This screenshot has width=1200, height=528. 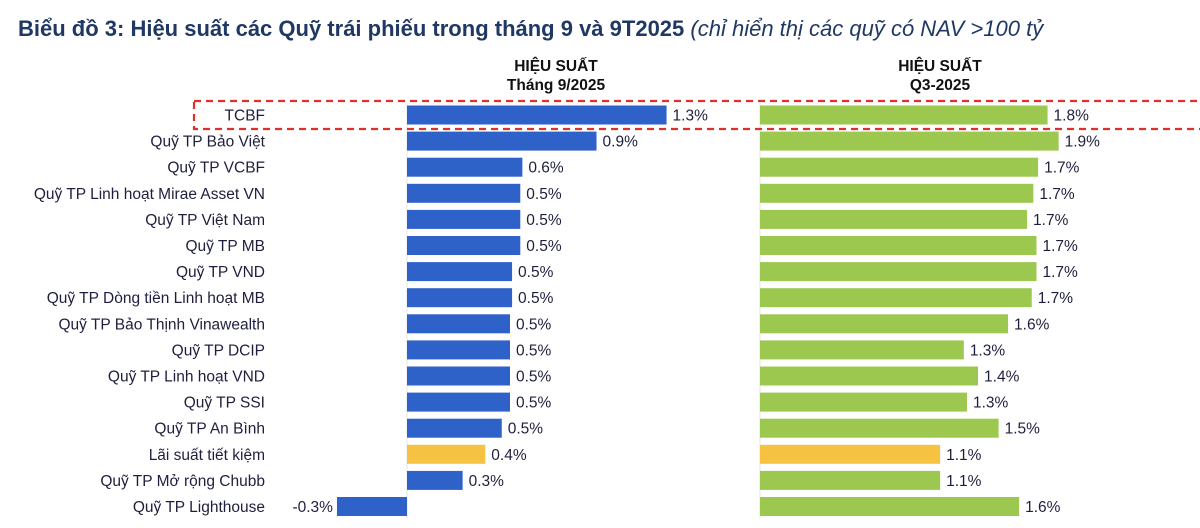 What do you see at coordinates (435, 480) in the screenshot?
I see `monthly-bar-quy-tp-mo-rong-chubb` at bounding box center [435, 480].